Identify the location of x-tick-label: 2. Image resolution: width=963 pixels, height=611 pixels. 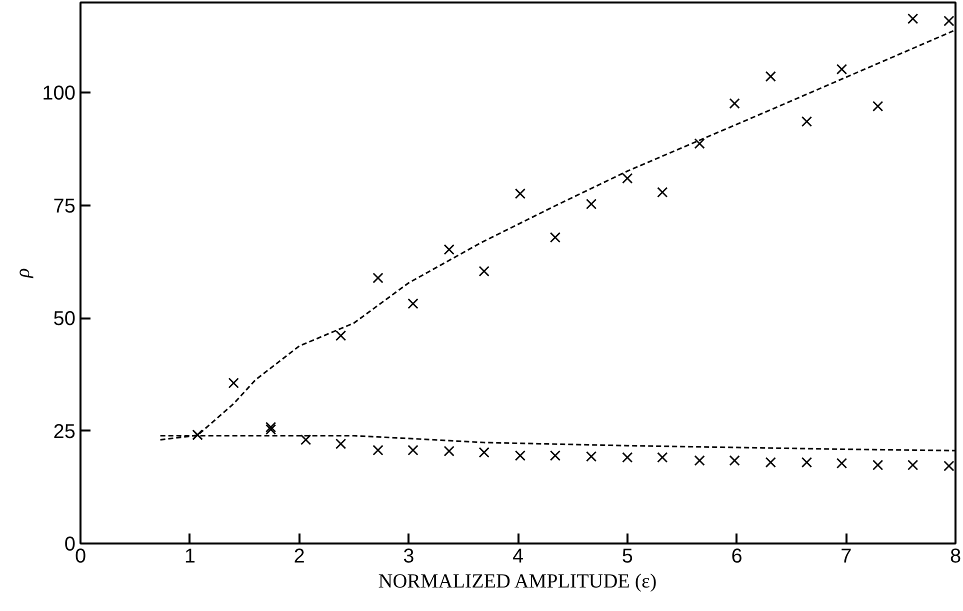
(299, 557).